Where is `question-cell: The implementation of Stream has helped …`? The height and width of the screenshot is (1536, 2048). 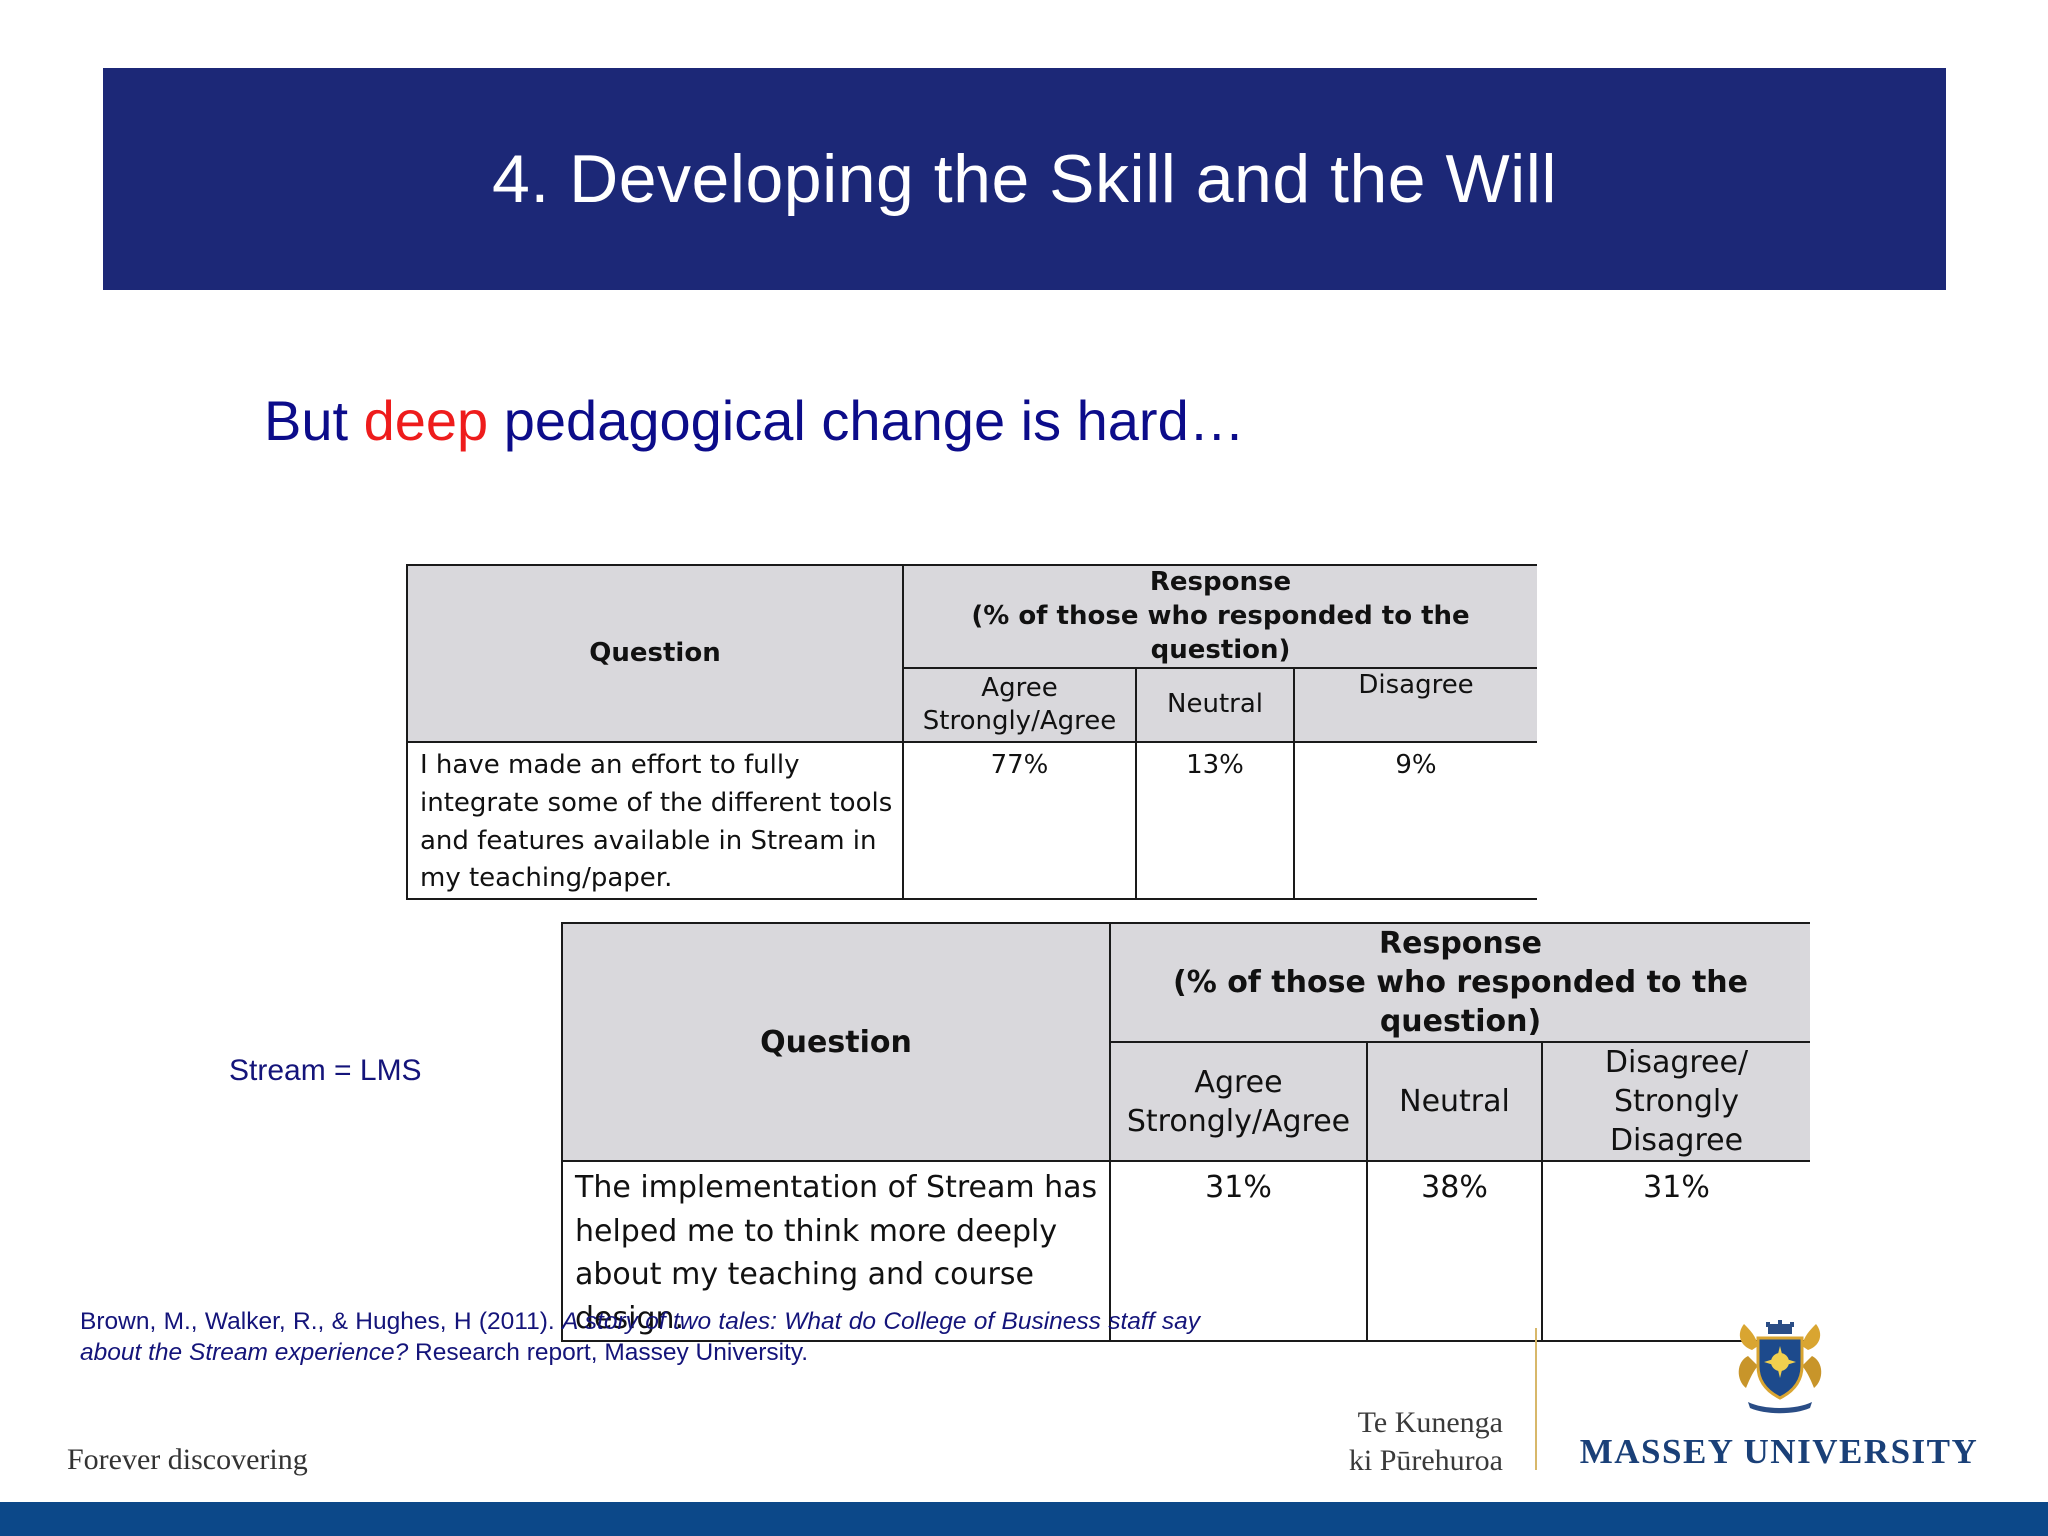
question-cell: The implementation of Stream has helped … is located at coordinates (836, 1251).